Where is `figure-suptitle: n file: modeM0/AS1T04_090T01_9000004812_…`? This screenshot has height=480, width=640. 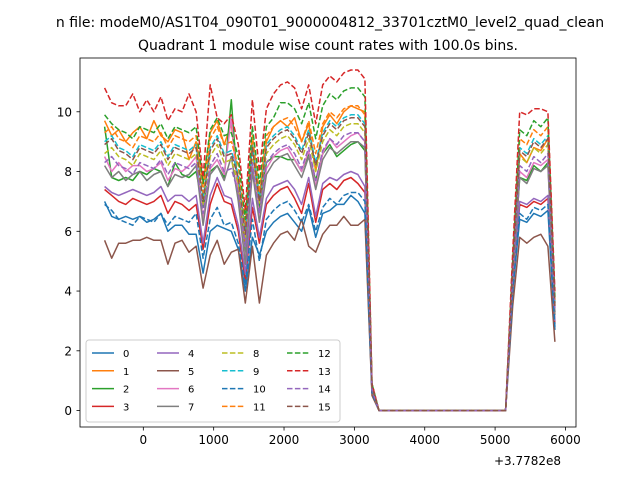
figure-suptitle: n file: modeM0/AS1T04_090T01_9000004812_… is located at coordinates (330, 23).